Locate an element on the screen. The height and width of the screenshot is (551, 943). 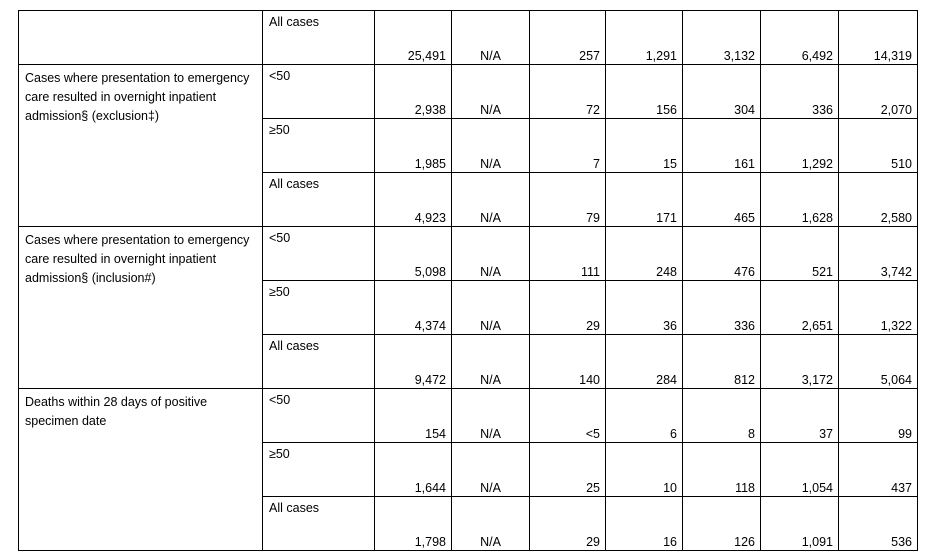
value-cell: 8 is located at coordinates (721, 415).